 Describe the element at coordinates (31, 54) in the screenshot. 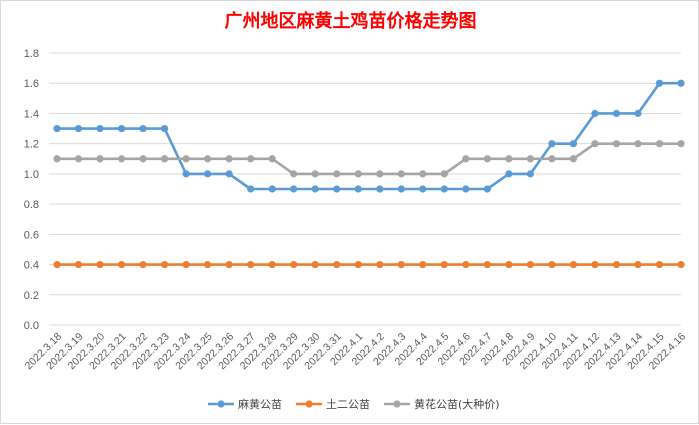

I see `y-tick-label: 1.8` at that location.